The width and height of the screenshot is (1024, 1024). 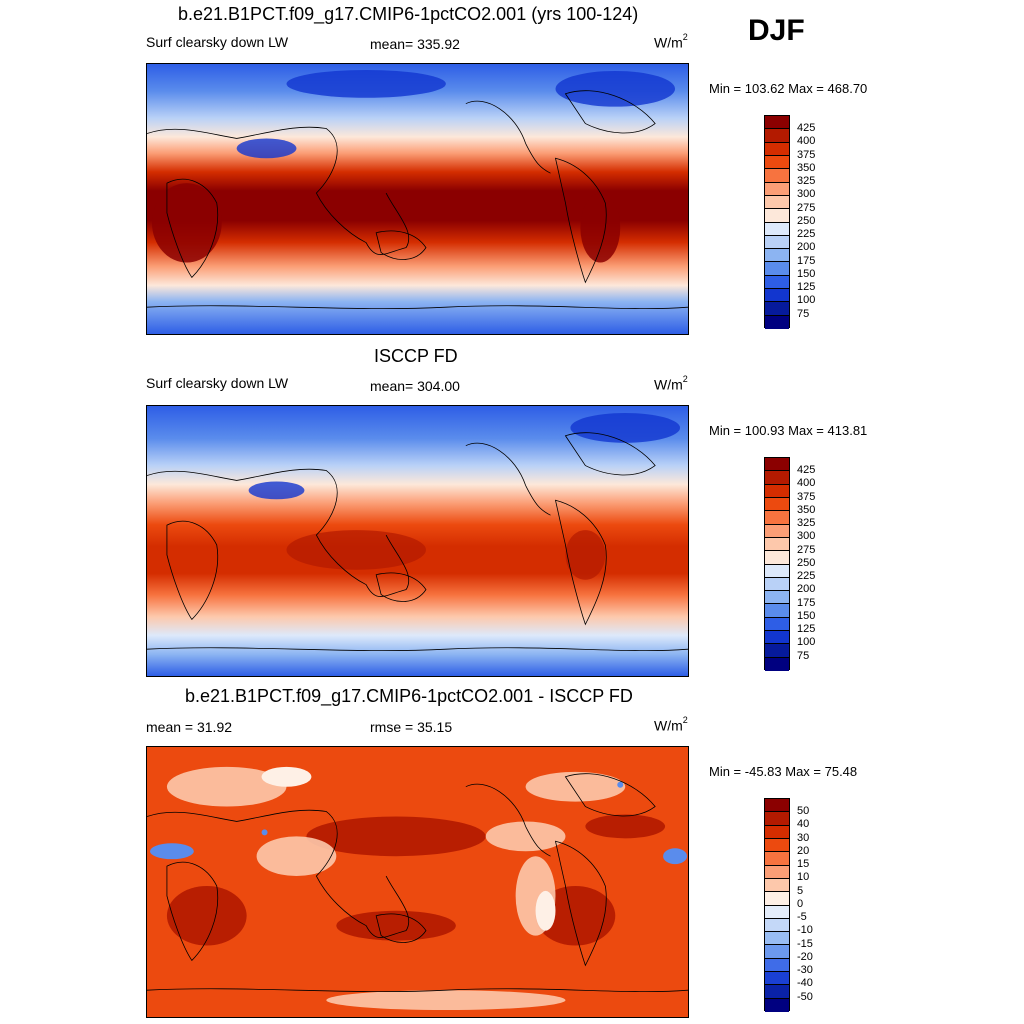 I want to click on colorbar-tick-label: 50, so click(x=803, y=811).